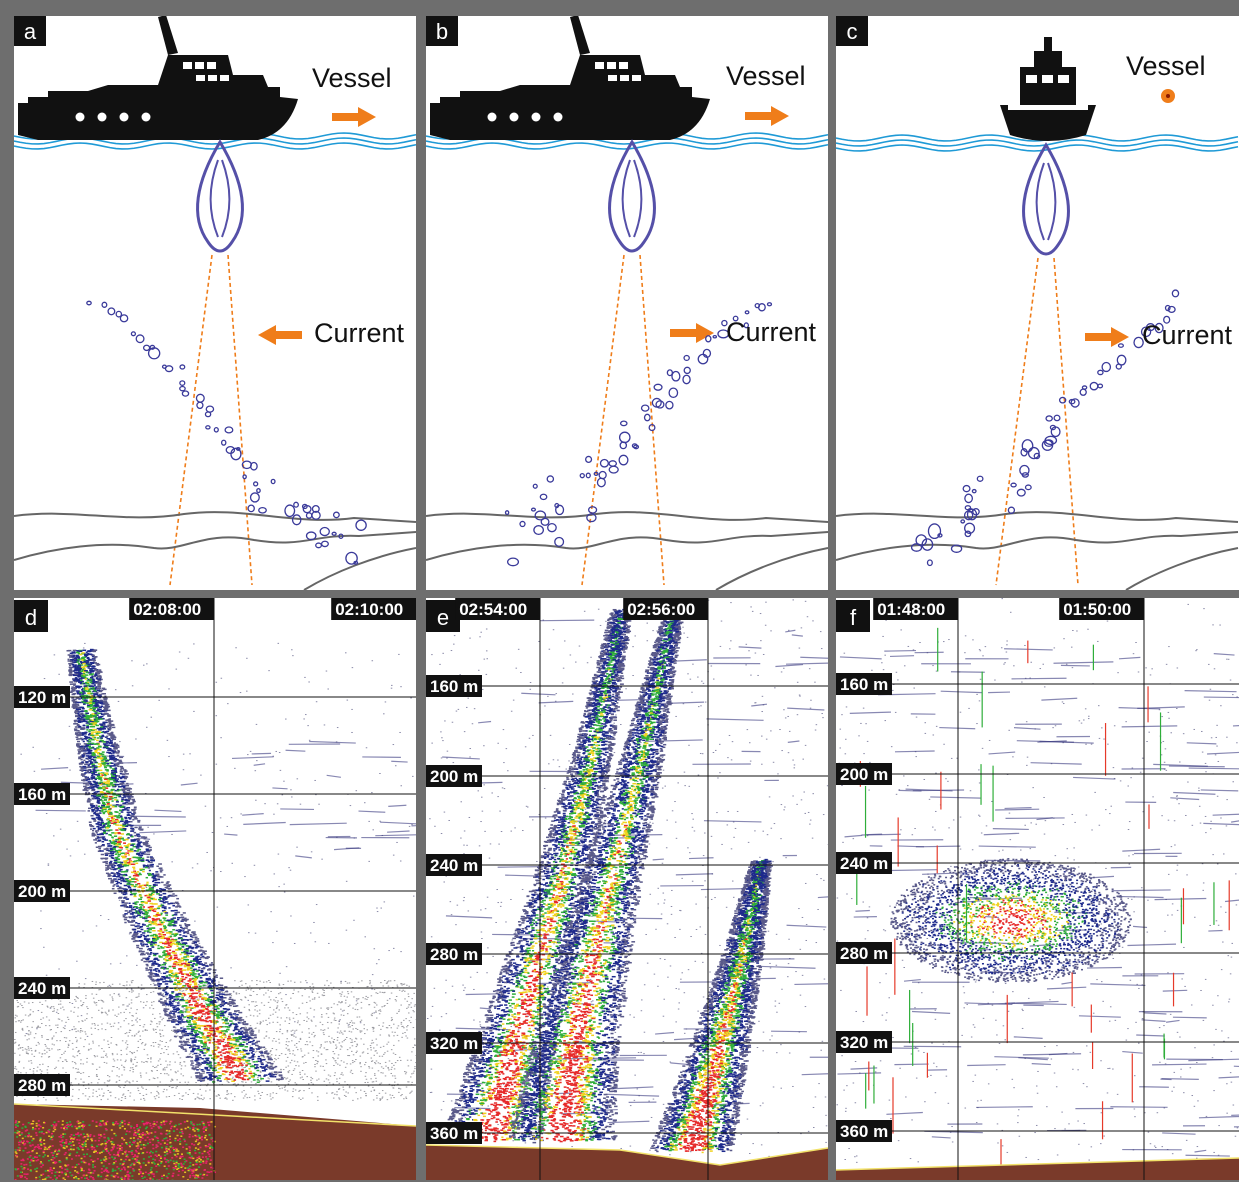 Image resolution: width=1239 pixels, height=1182 pixels. I want to click on time-tag-d-1: 02:10:00, so click(373, 609).